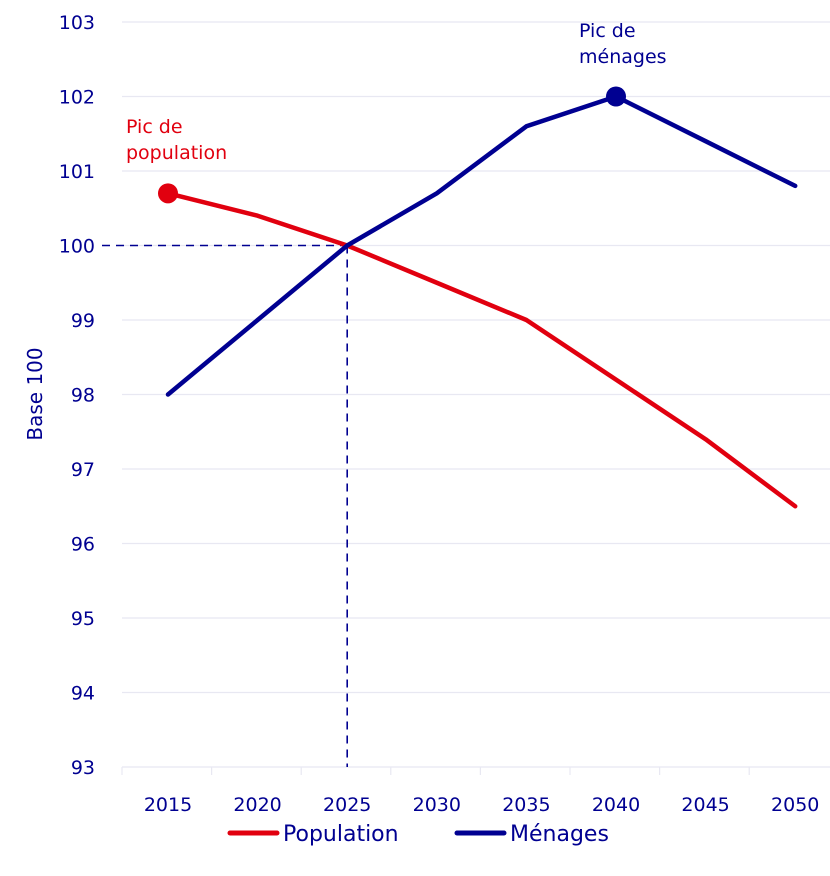 The height and width of the screenshot is (876, 830). I want to click on x-tick-label-2040: 2040, so click(616, 805).